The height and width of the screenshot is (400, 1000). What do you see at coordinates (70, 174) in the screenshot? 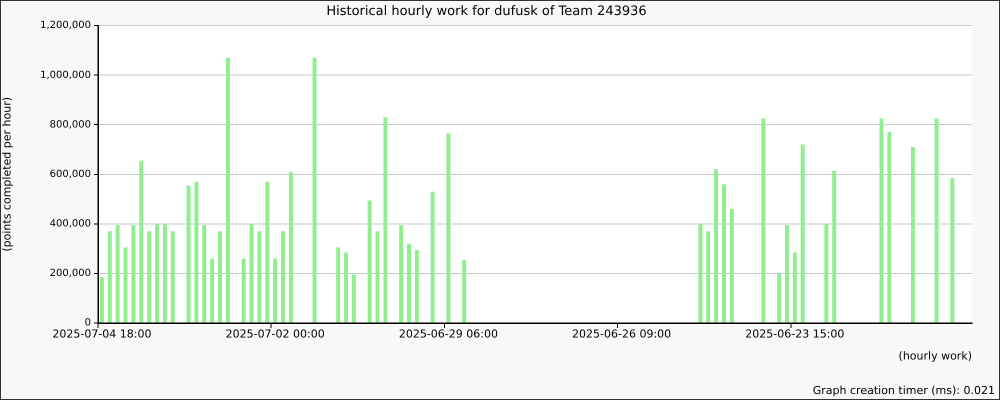
I see `y-tick-label: 600,000` at bounding box center [70, 174].